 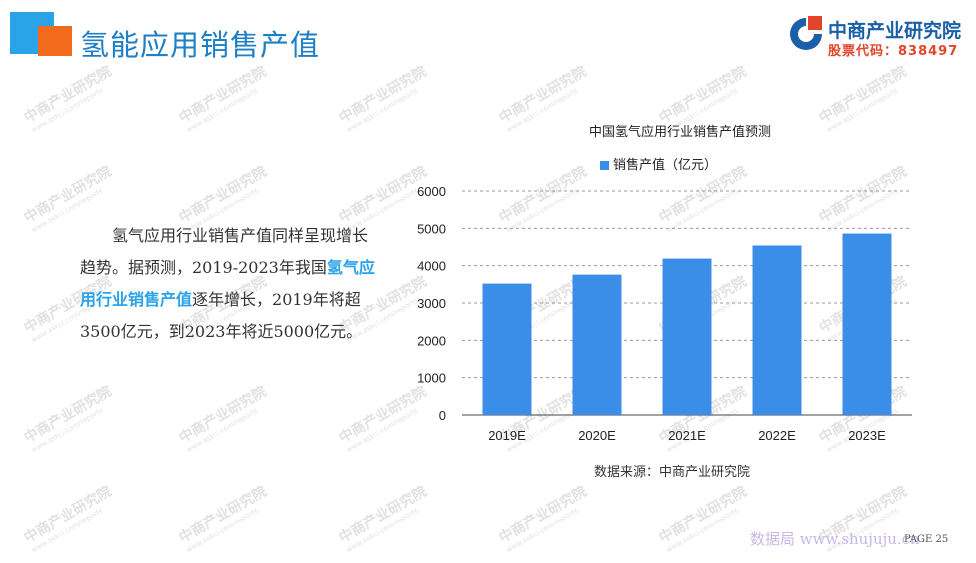 I want to click on body-text-after: 逐年增长，2019年将超3500亿元，到2023年将近5000亿元。, so click(x=221, y=315).